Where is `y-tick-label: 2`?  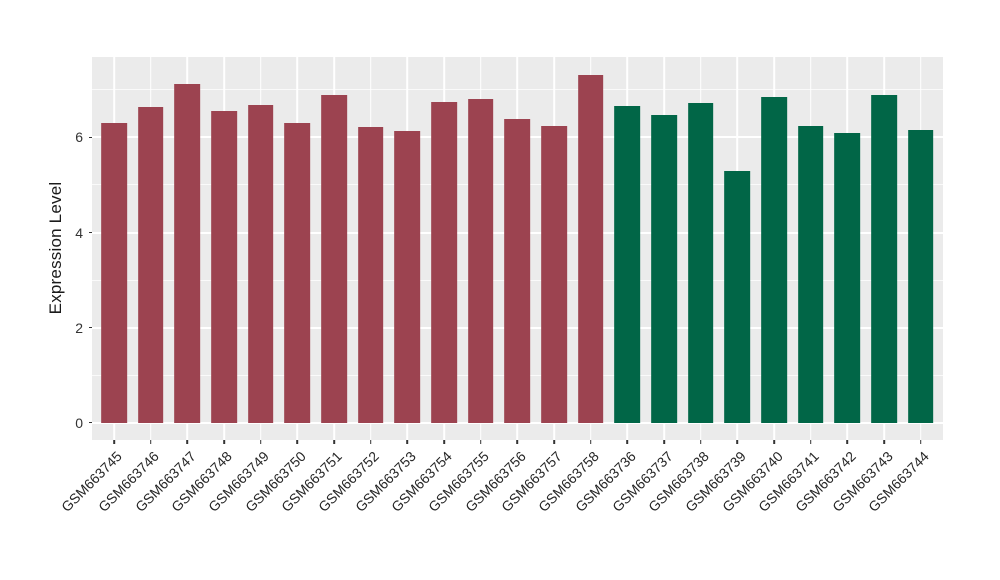
y-tick-label: 2 is located at coordinates (79, 327).